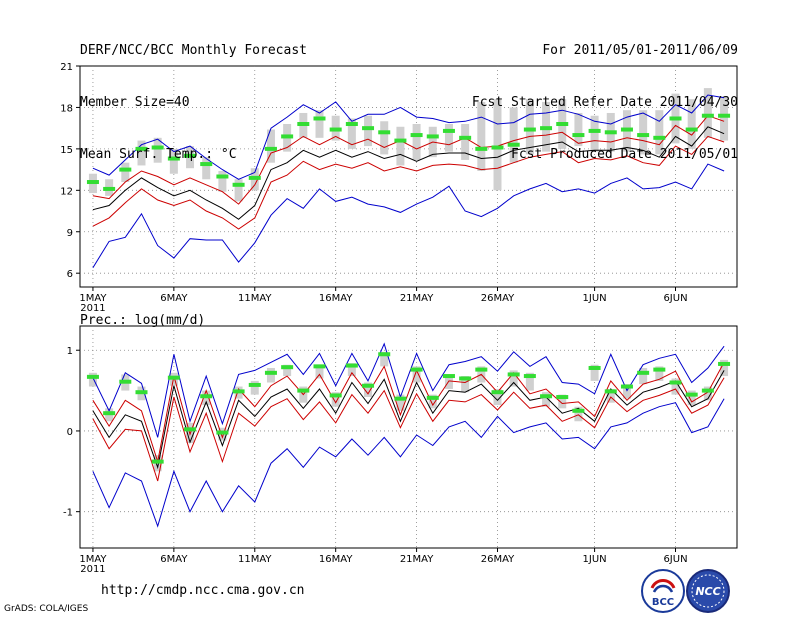 The image size is (800, 618). What do you see at coordinates (70, 274) in the screenshot?
I see `panel1-ytick-label-0: 6` at bounding box center [70, 274].